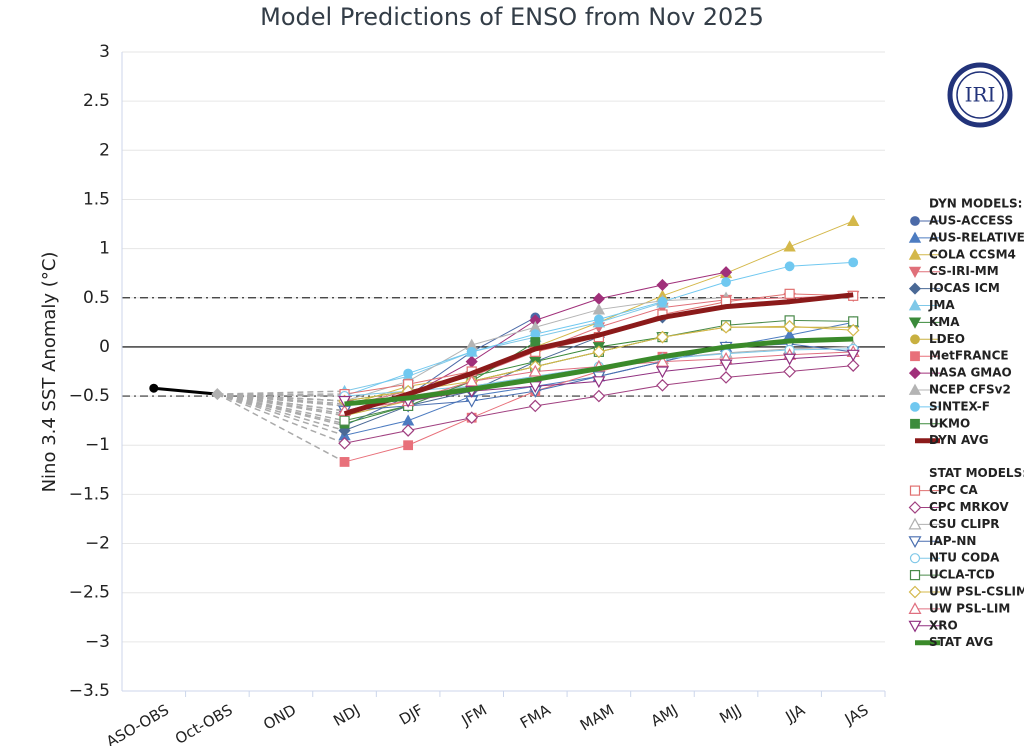  Describe the element at coordinates (137, 723) in the screenshot. I see `x-tick-label: ASO-OBS` at that location.